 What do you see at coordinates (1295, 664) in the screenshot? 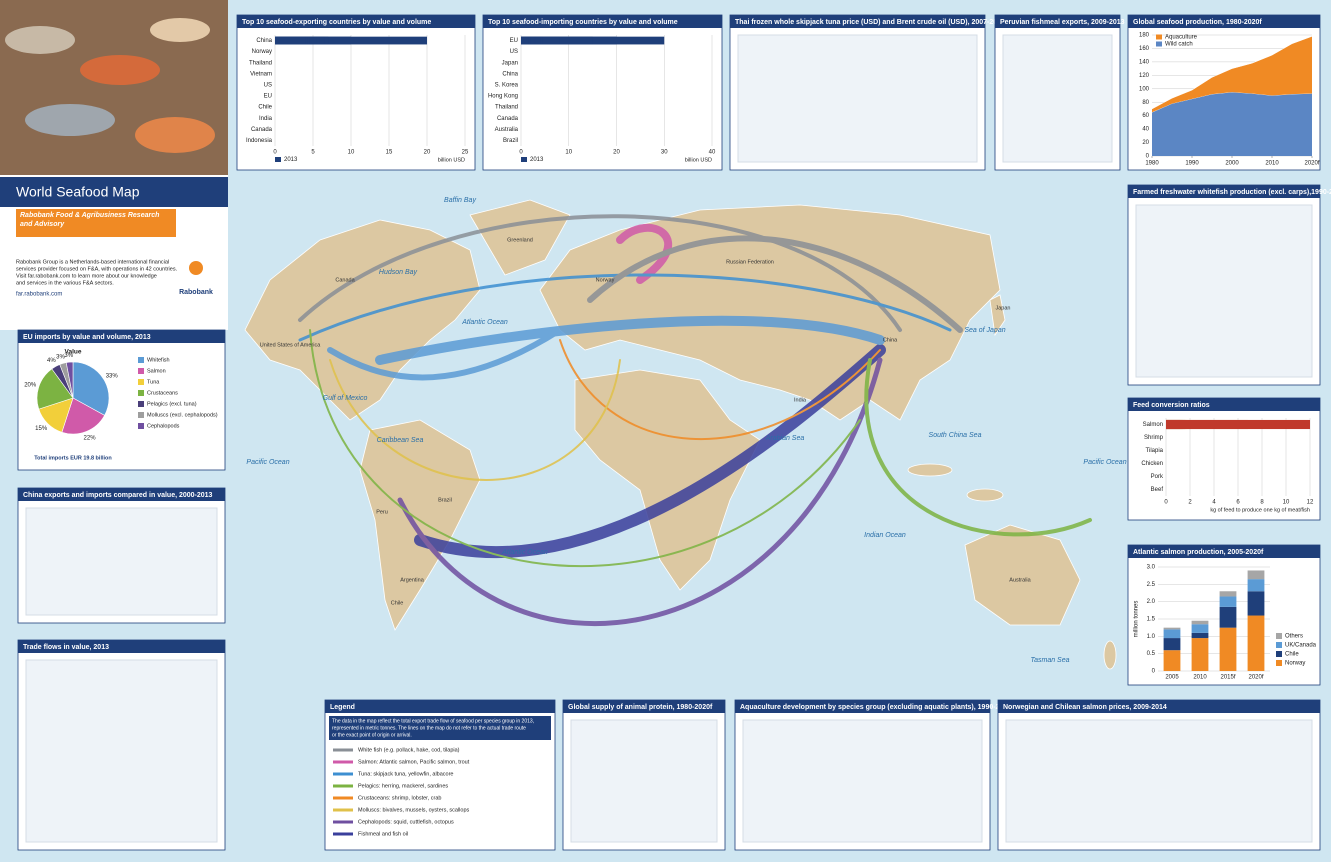
I see `legend-label: Norway` at bounding box center [1295, 664].